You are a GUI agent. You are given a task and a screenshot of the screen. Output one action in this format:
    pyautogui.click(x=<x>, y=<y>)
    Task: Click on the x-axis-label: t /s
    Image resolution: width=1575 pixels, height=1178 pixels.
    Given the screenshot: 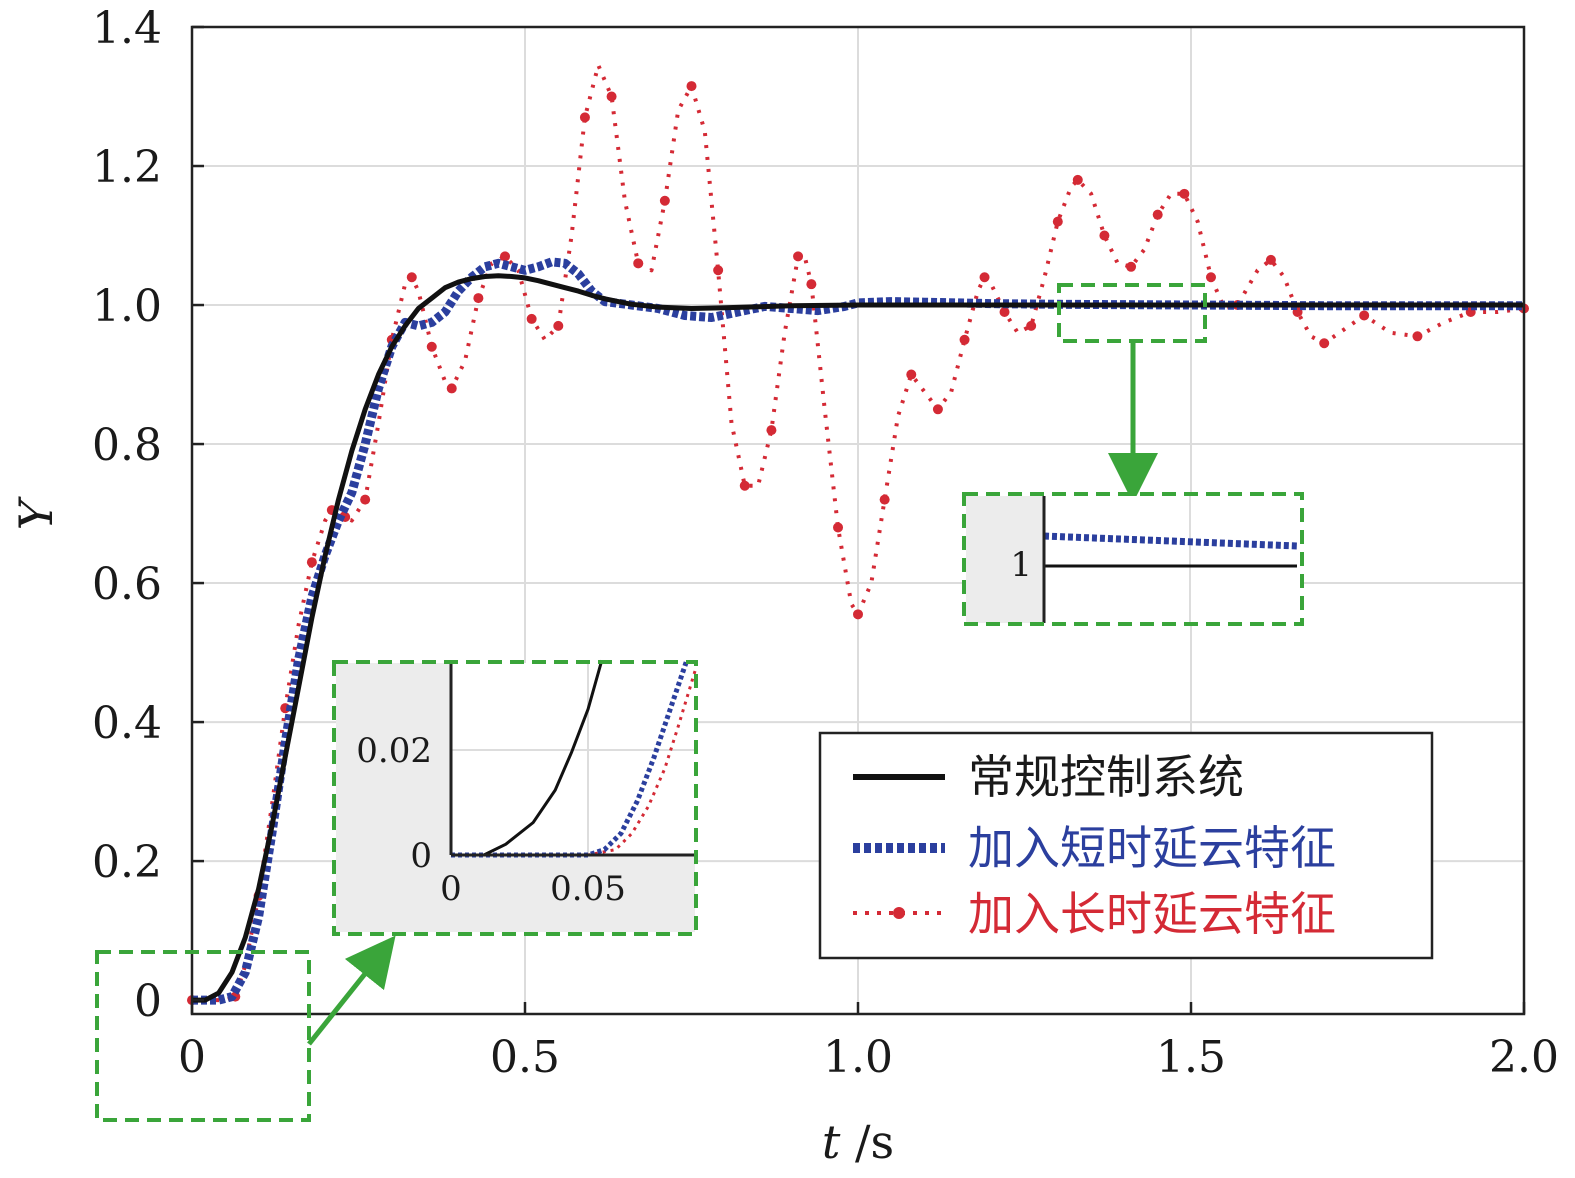 What is the action you would take?
    pyautogui.click(x=858, y=1142)
    